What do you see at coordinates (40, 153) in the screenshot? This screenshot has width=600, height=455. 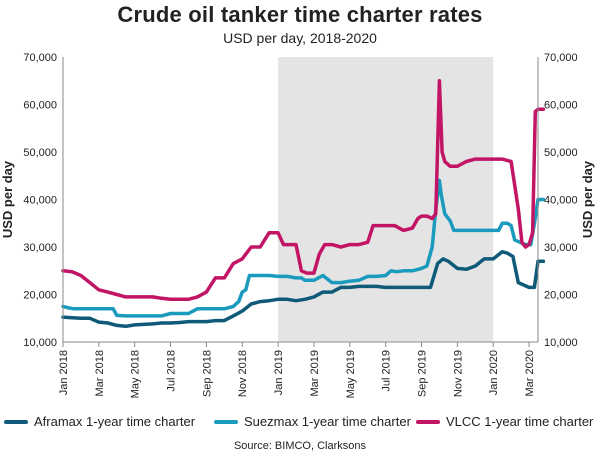 I see `y-tick-label-left: 50,000` at bounding box center [40, 153].